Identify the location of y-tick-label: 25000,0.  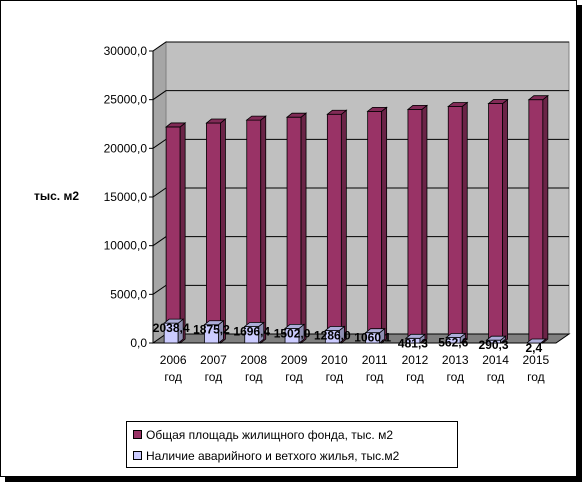
(126, 100).